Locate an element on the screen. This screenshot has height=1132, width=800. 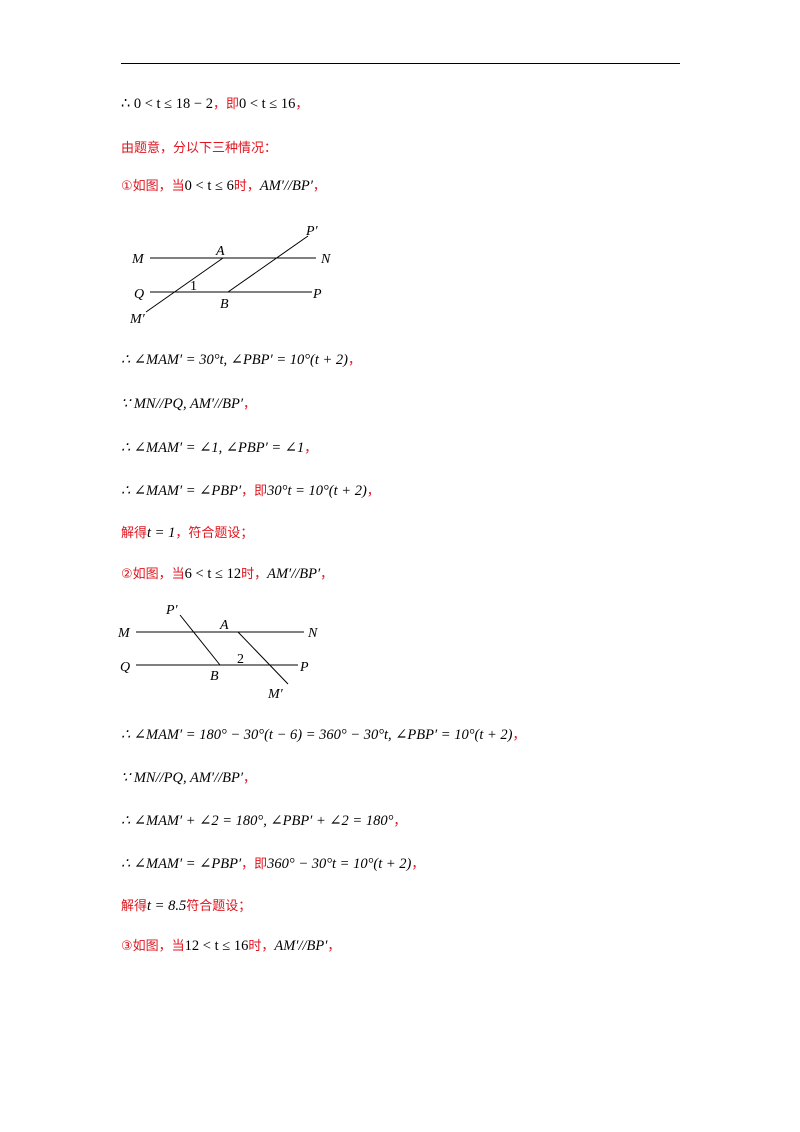
line-12: ∴ ∠MAM′ + ∠2 = 180°, ∠PBP′ + ∠2 = 180°， is located at coordinates (263, 821).